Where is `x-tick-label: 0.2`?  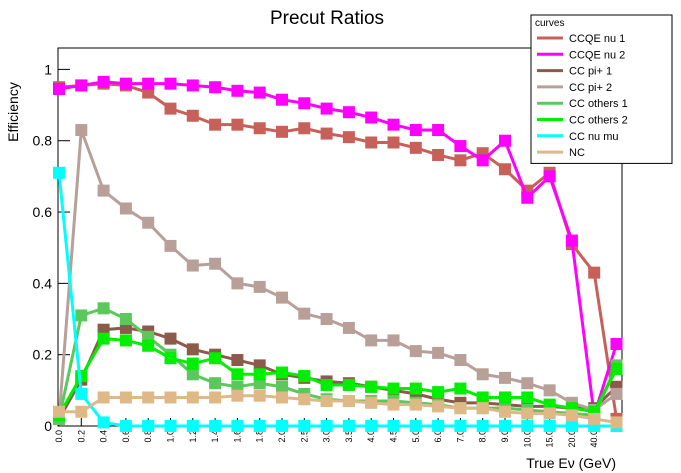
x-tick-label: 0.2 is located at coordinates (81, 436).